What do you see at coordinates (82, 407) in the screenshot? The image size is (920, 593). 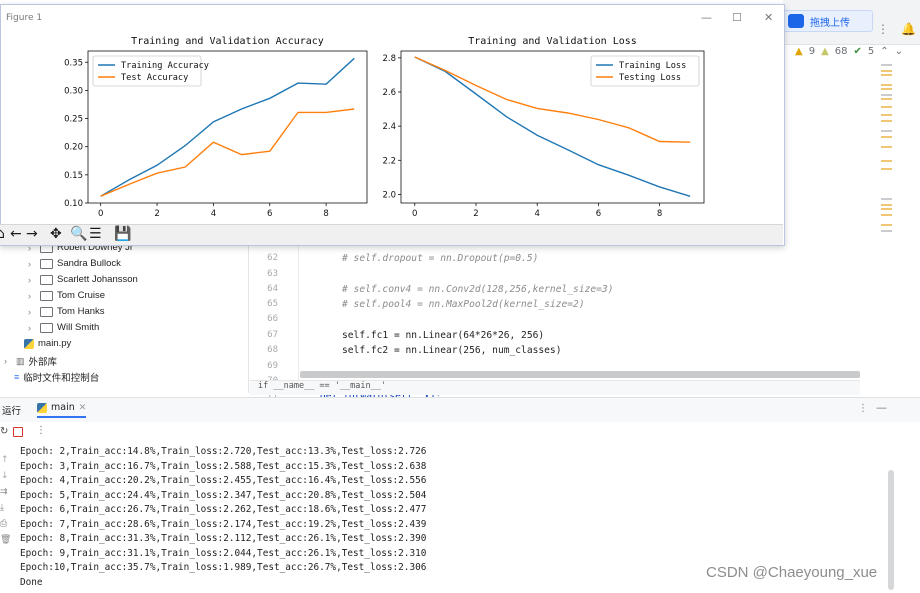 I see `close-tab-icon: ✕` at bounding box center [82, 407].